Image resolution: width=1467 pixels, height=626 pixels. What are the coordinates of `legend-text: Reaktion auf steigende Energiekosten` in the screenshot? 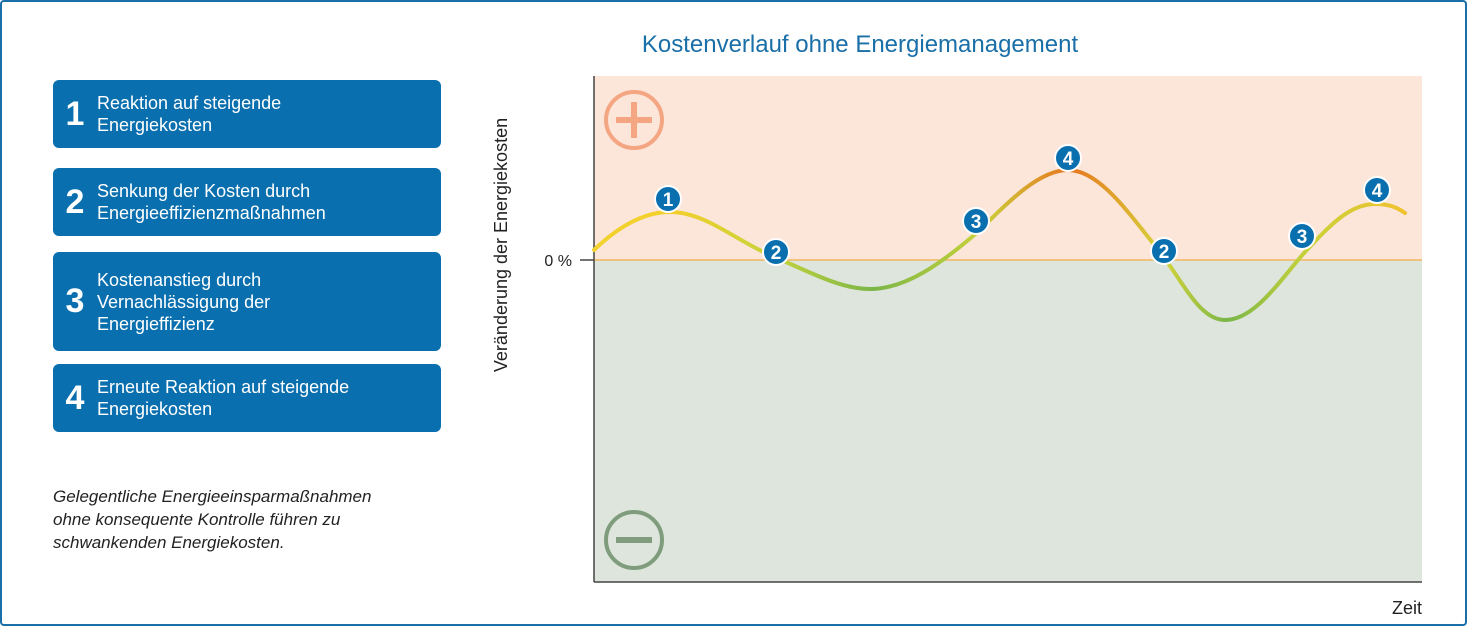 It's located at (189, 114).